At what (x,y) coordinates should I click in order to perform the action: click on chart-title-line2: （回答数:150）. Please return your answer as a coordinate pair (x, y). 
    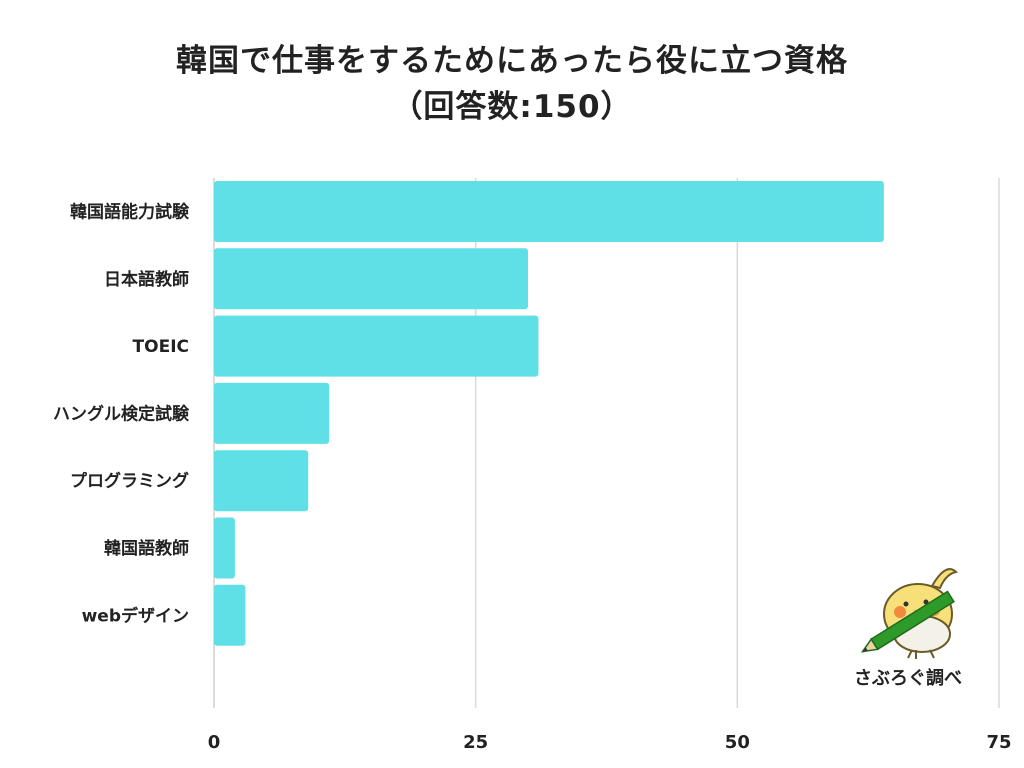
    Looking at the image, I should click on (512, 107).